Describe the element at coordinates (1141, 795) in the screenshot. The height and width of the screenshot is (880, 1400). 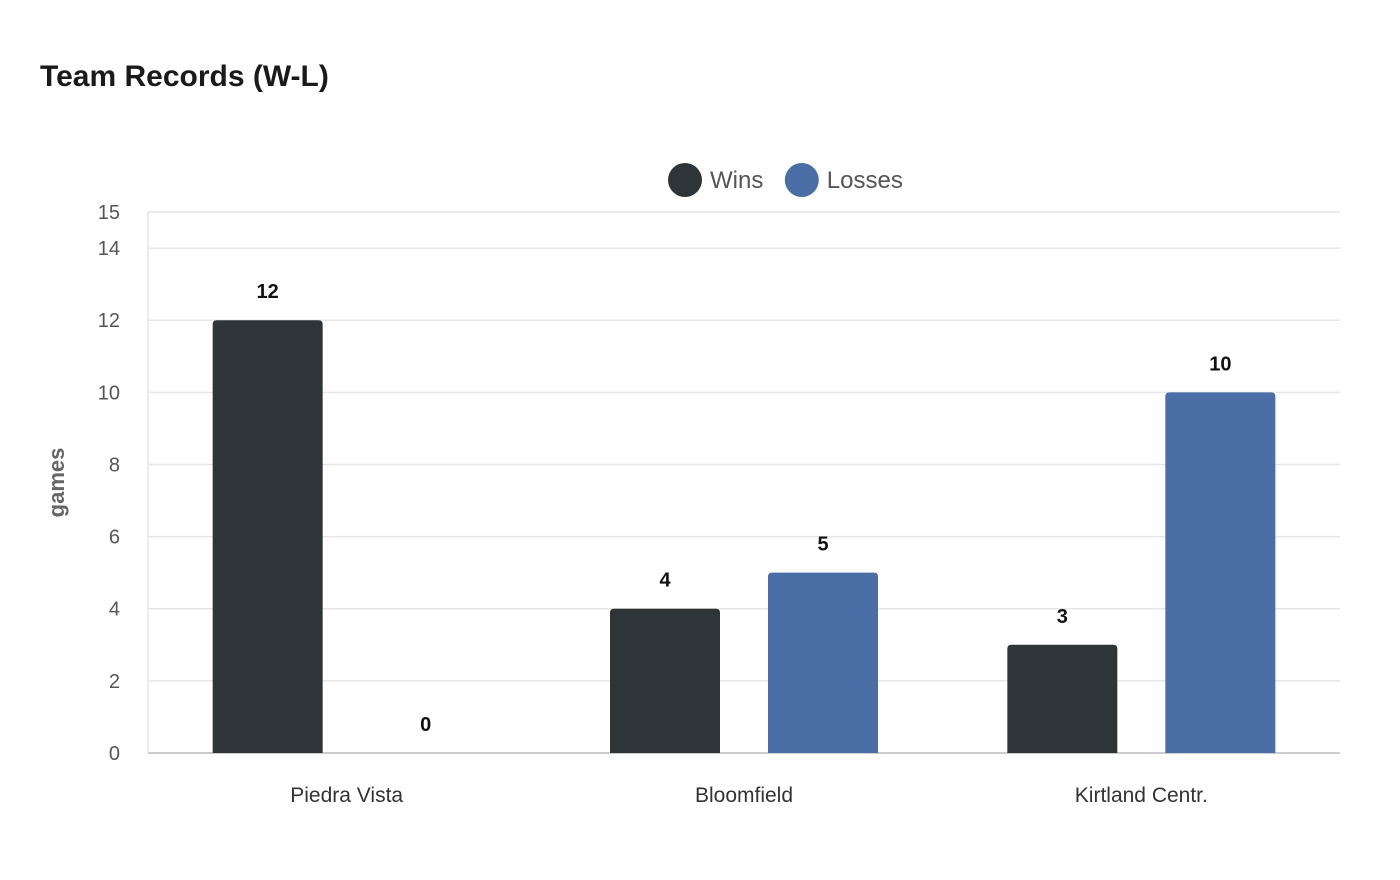
I see `x-tick-label: Kirtland Centr.` at that location.